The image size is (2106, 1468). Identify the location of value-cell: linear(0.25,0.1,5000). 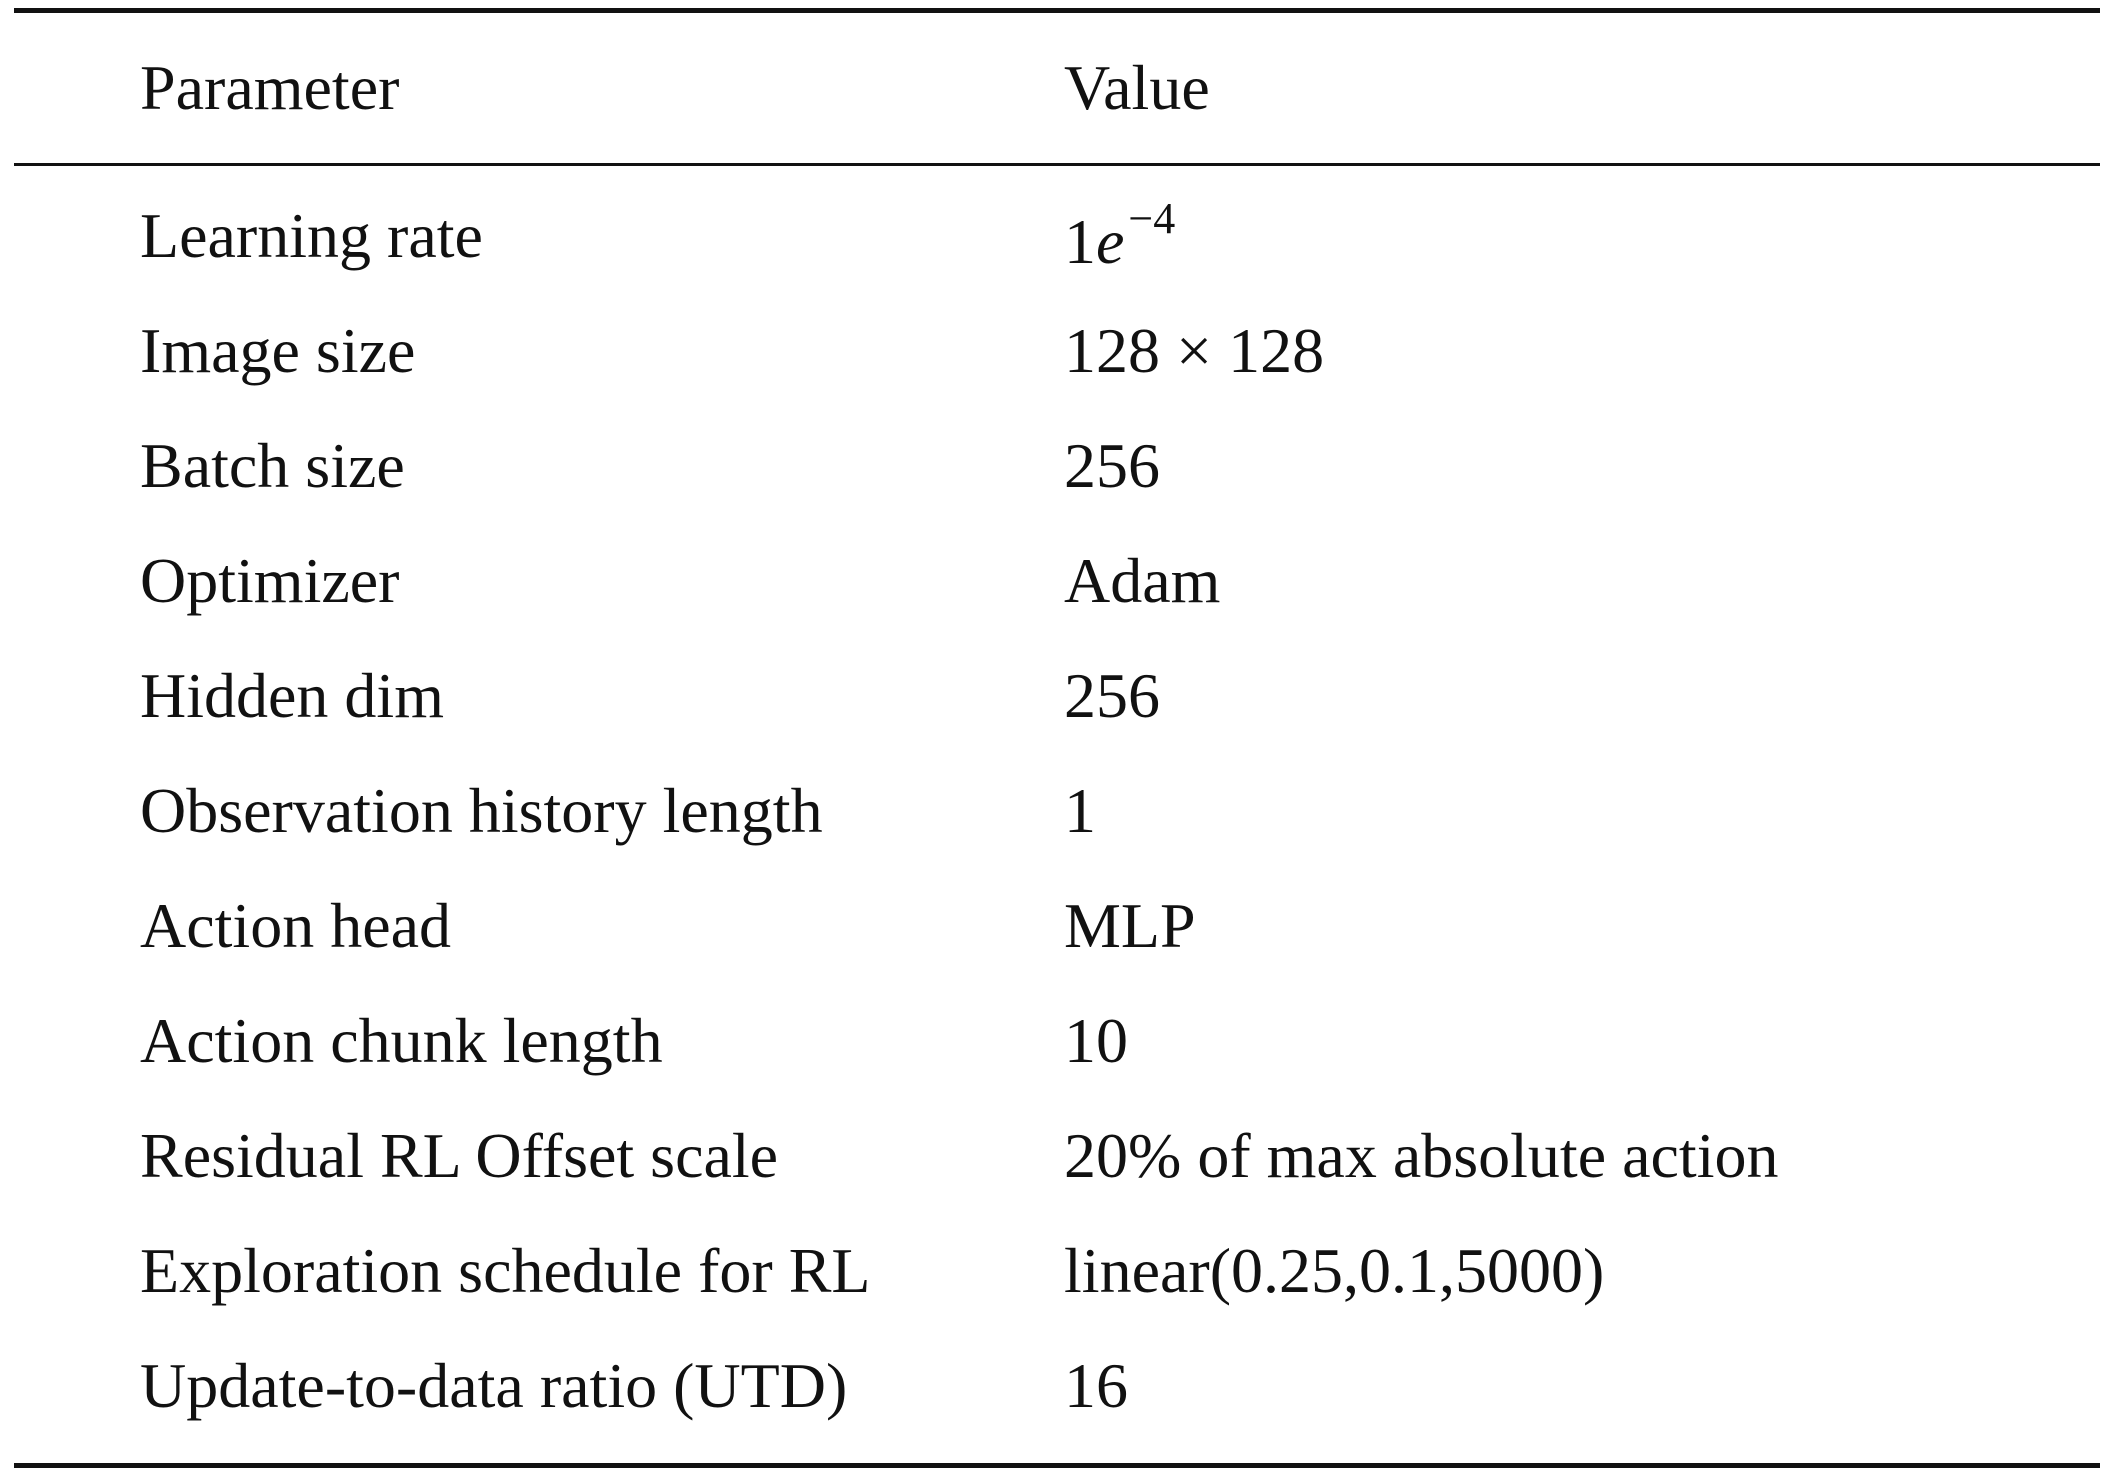
(1334, 1270).